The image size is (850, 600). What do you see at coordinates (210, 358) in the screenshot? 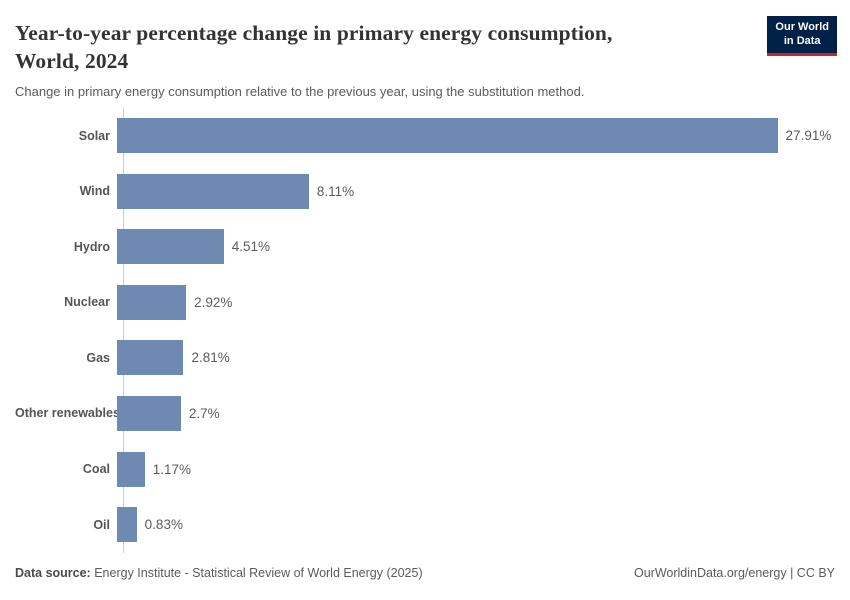
I see `value-label: 2.81%` at bounding box center [210, 358].